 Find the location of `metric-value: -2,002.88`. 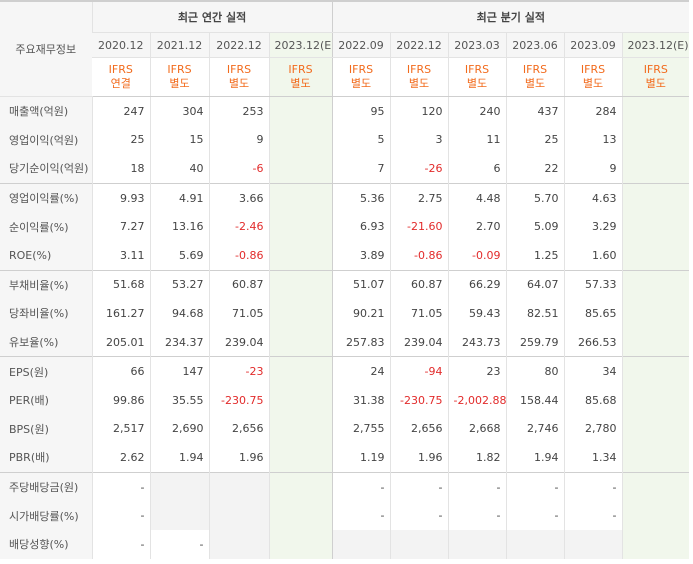

metric-value: -2,002.88 is located at coordinates (477, 400).